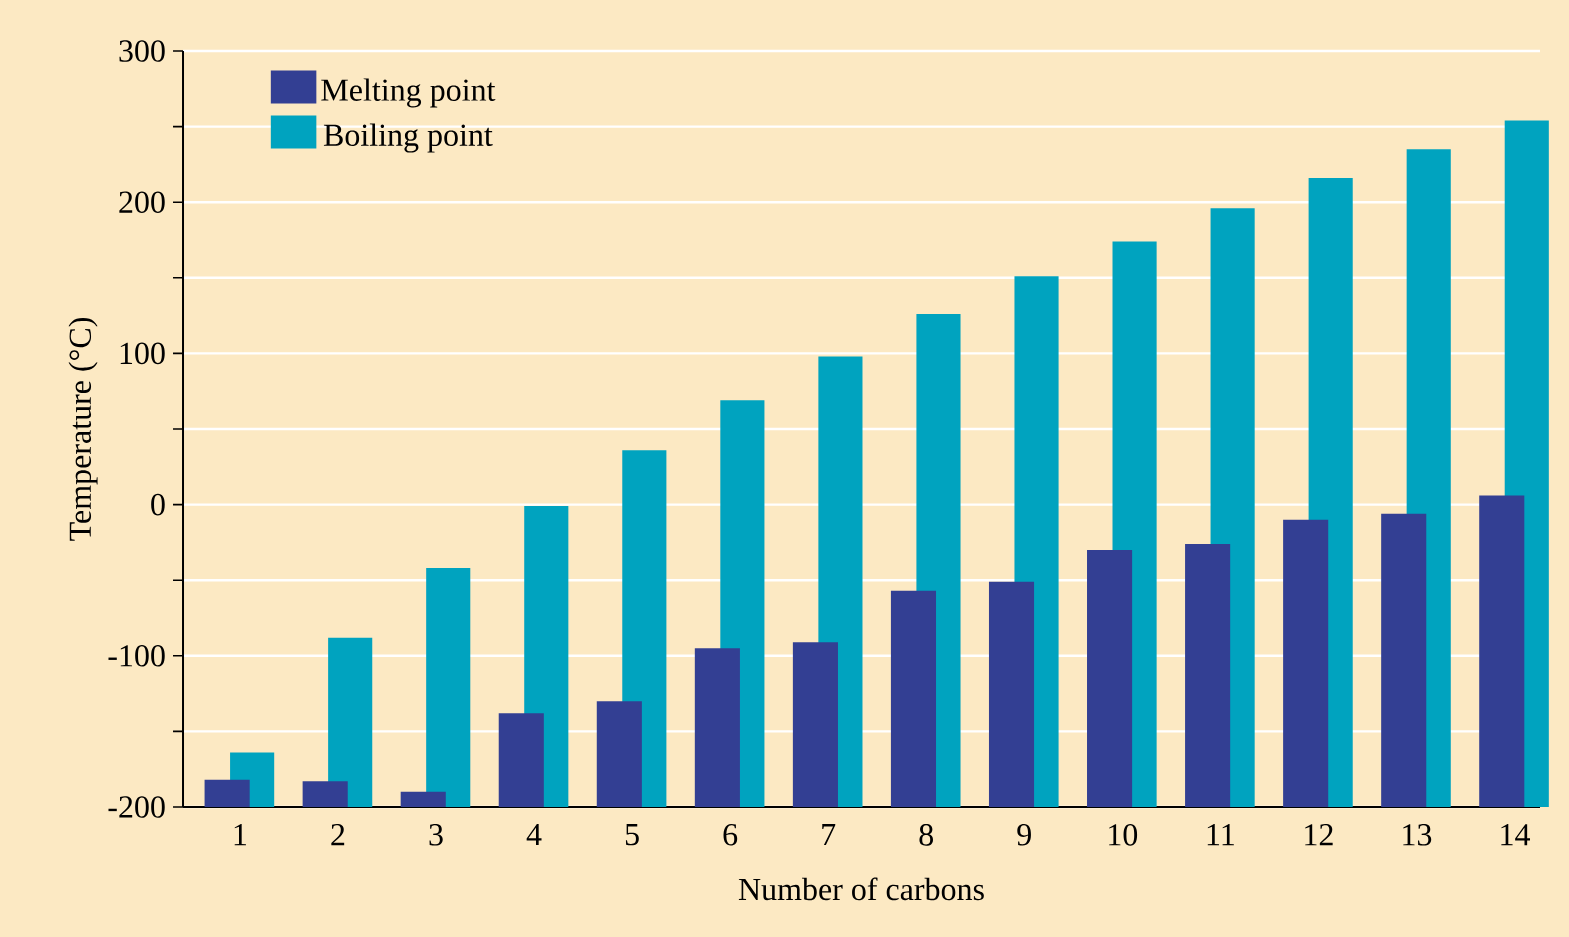  What do you see at coordinates (926, 835) in the screenshot?
I see `x-tick-label: 8` at bounding box center [926, 835].